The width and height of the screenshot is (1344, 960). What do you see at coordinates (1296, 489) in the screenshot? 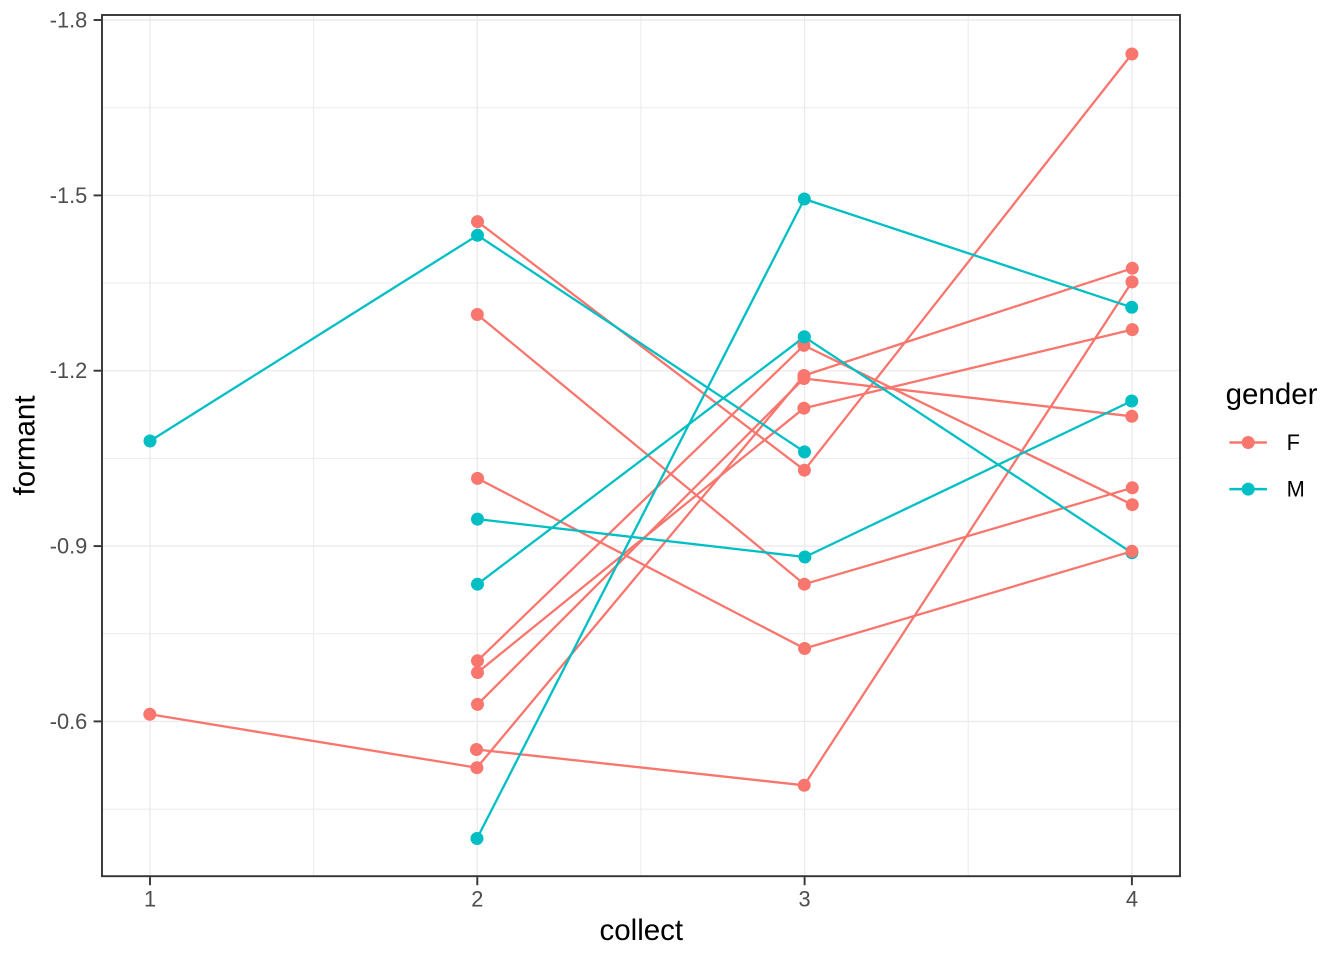
I see `svg-text: M` at bounding box center [1296, 489].